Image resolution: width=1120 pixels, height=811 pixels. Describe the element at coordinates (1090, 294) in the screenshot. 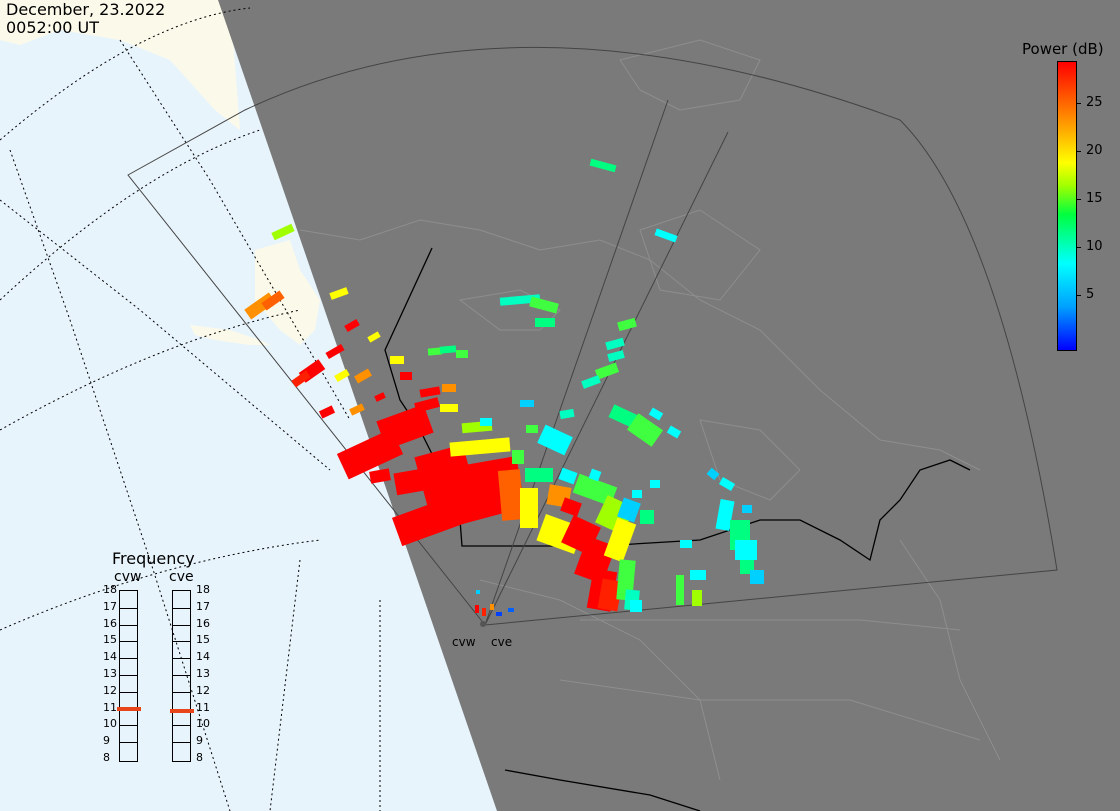

I see `colorbar-tick: 5` at that location.